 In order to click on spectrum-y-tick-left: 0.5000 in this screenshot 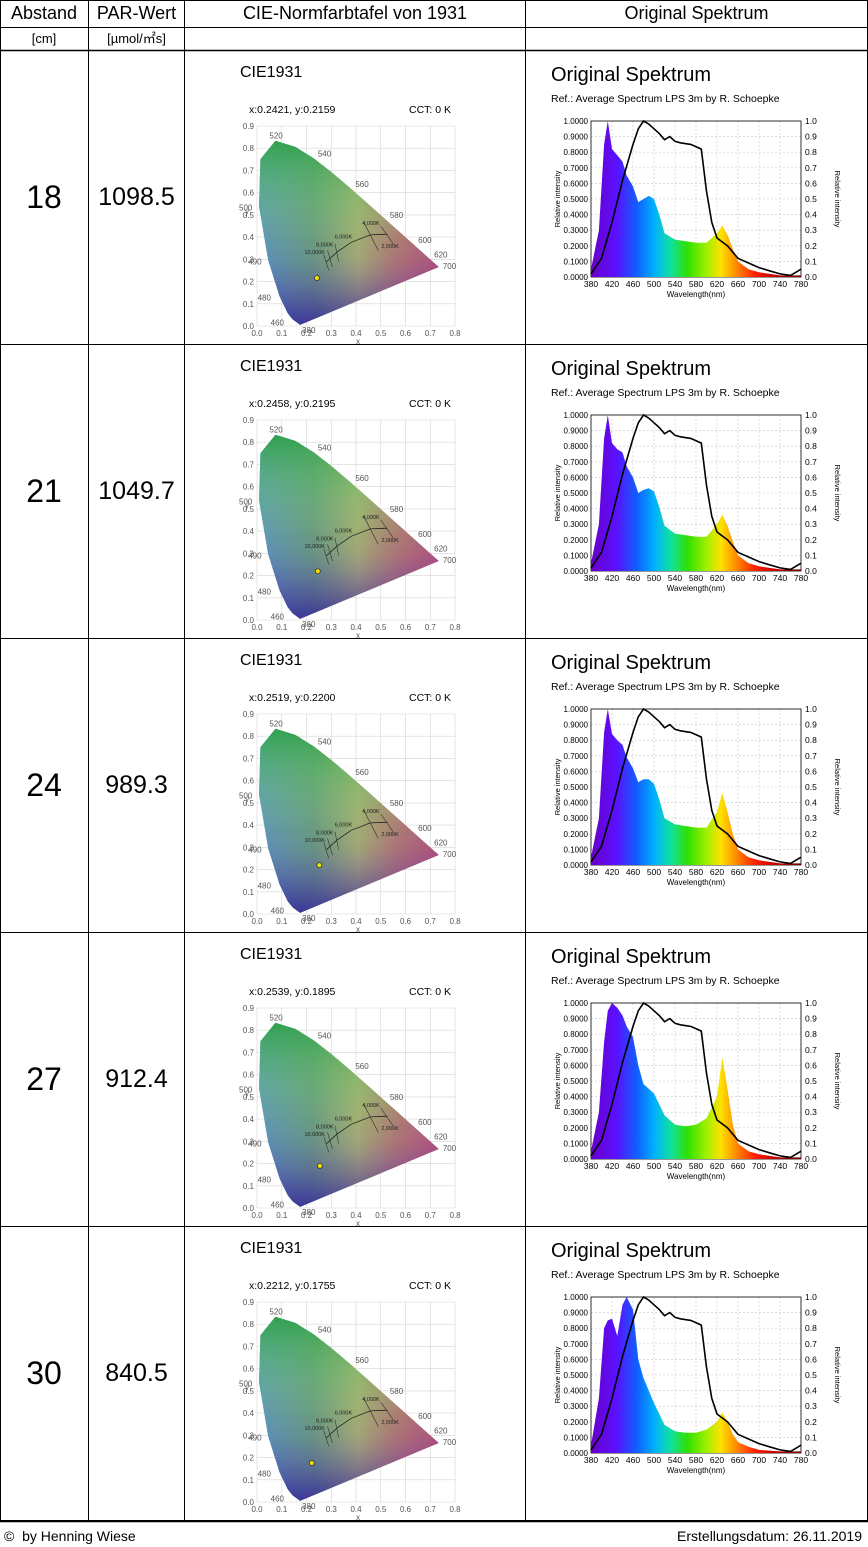, I will do `click(576, 493)`.